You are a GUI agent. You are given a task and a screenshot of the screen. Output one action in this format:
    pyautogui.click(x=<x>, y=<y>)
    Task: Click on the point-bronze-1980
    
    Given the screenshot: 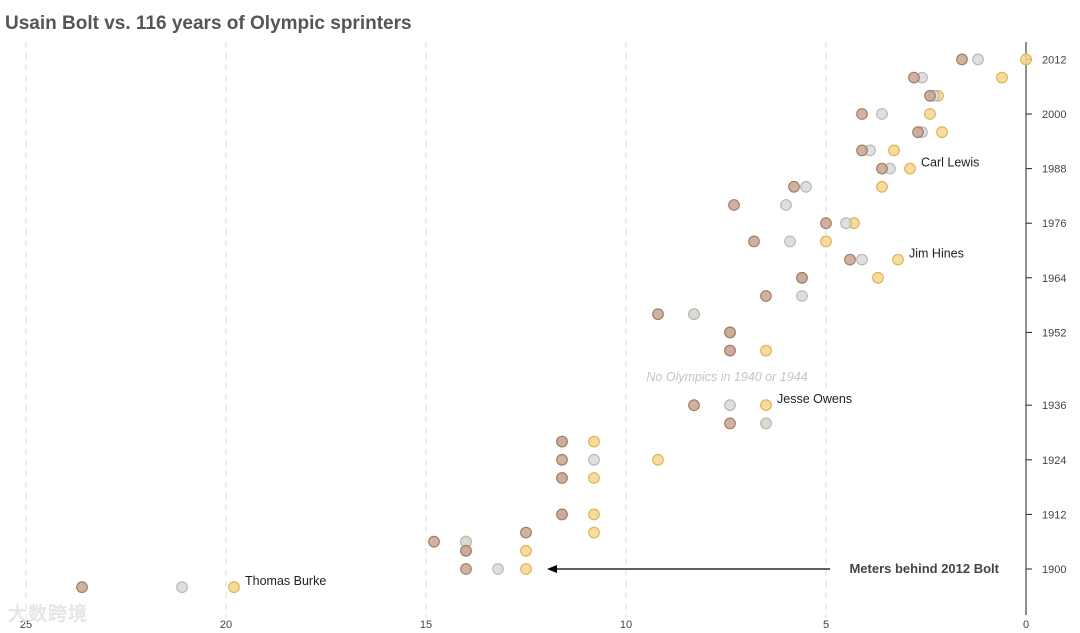 What is the action you would take?
    pyautogui.click(x=734, y=205)
    